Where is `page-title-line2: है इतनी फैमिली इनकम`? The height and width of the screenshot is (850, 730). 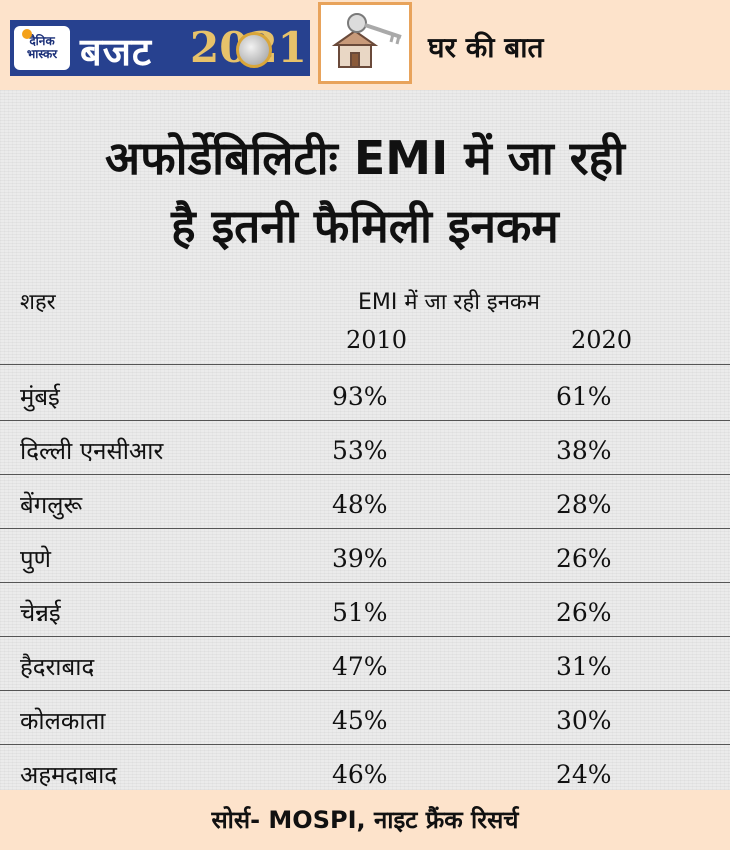 page-title-line2: है इतनी फैमिली इनकम is located at coordinates (365, 226).